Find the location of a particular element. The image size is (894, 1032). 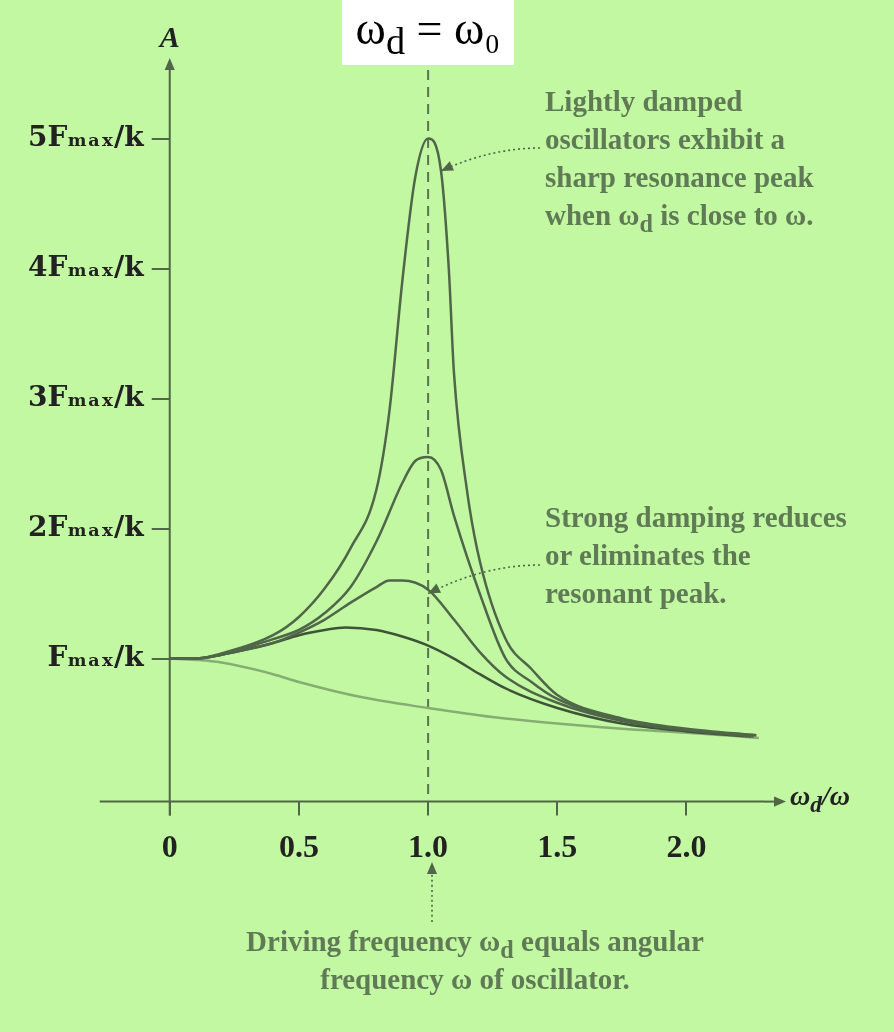

y-tick-label: 4Fₘₐₓ/k is located at coordinates (86, 266).